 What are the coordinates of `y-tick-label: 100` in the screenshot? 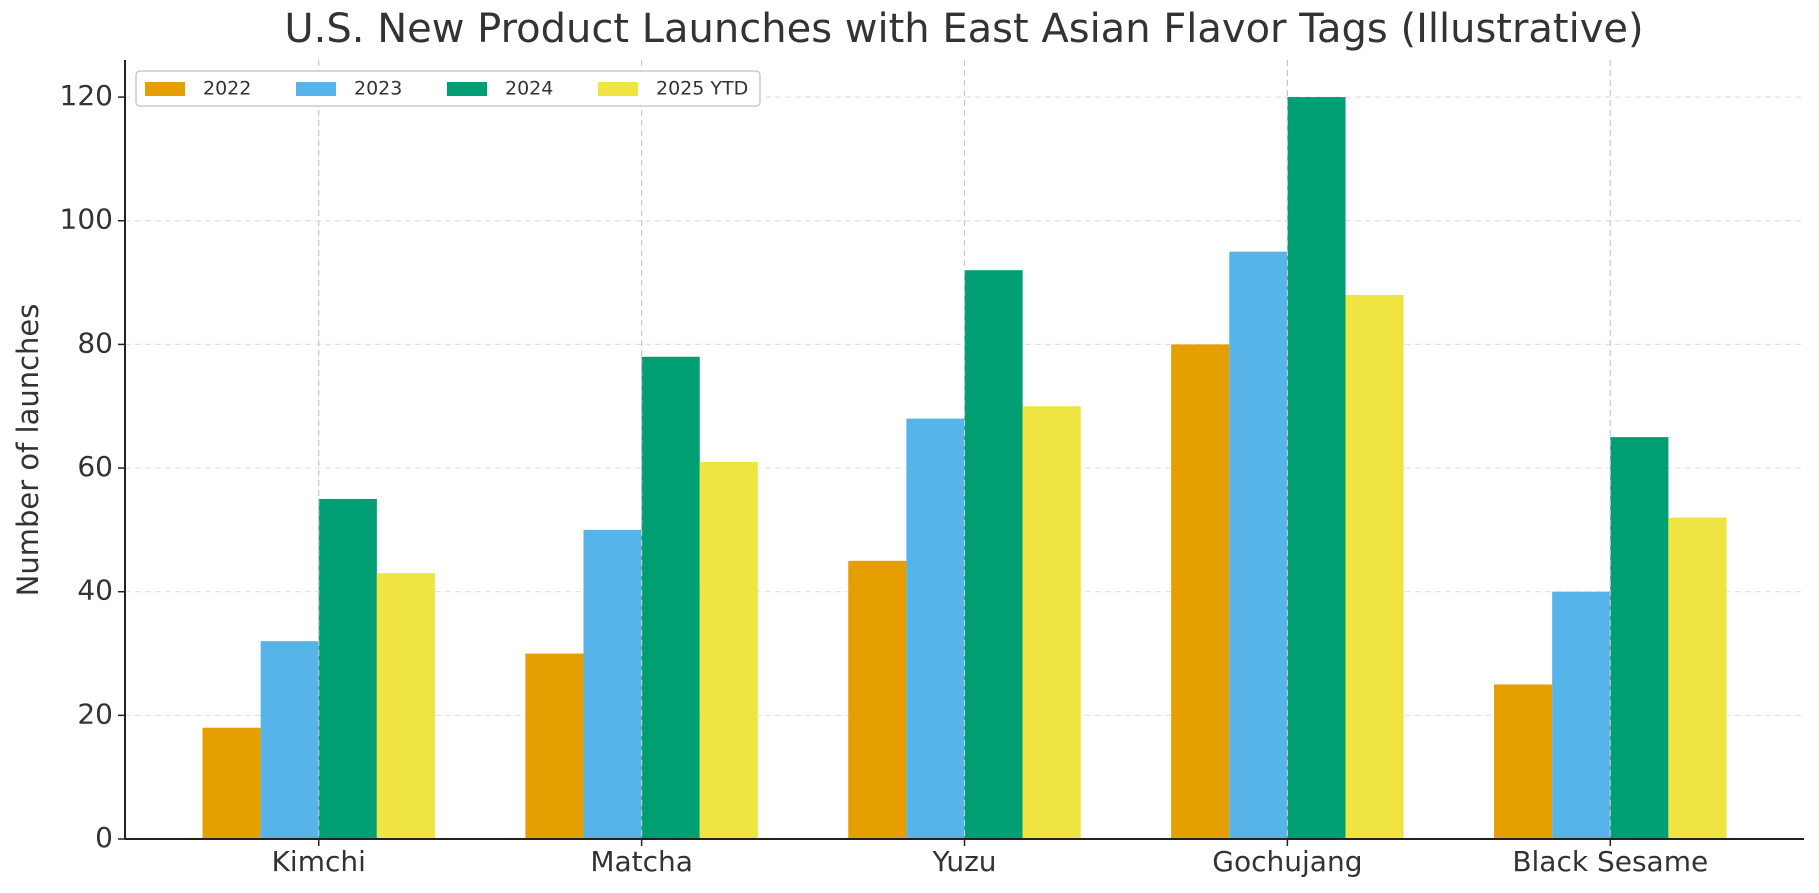 It's located at (86, 219).